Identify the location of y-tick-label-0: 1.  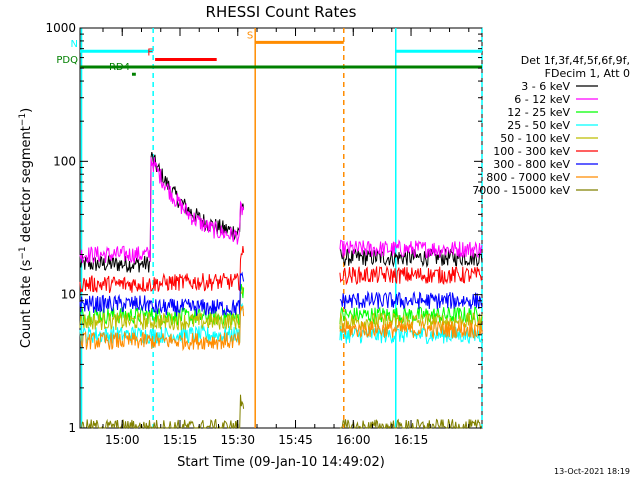
(72, 428).